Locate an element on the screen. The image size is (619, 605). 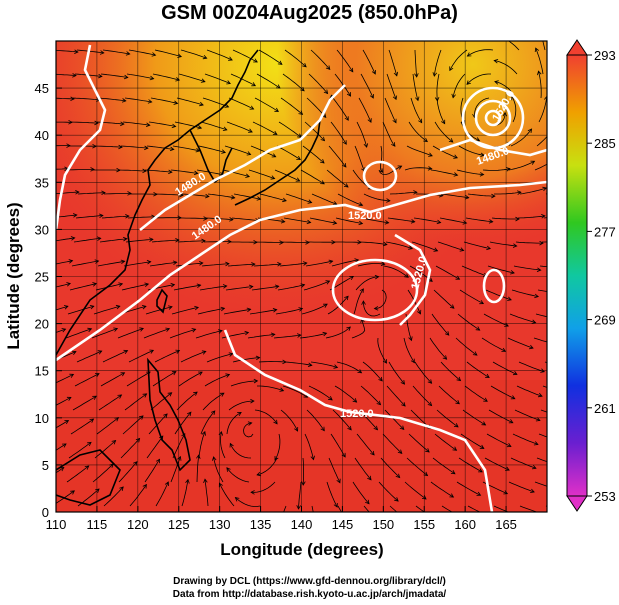
contour-1480-ne is located at coordinates (493, 147).